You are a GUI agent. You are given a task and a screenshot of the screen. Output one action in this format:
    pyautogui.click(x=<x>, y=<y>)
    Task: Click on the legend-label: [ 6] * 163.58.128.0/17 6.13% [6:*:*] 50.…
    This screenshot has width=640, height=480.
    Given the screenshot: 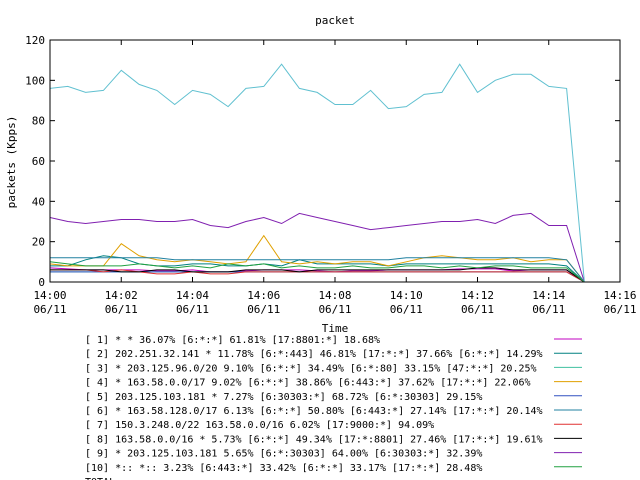 What is the action you would take?
    pyautogui.click(x=314, y=411)
    